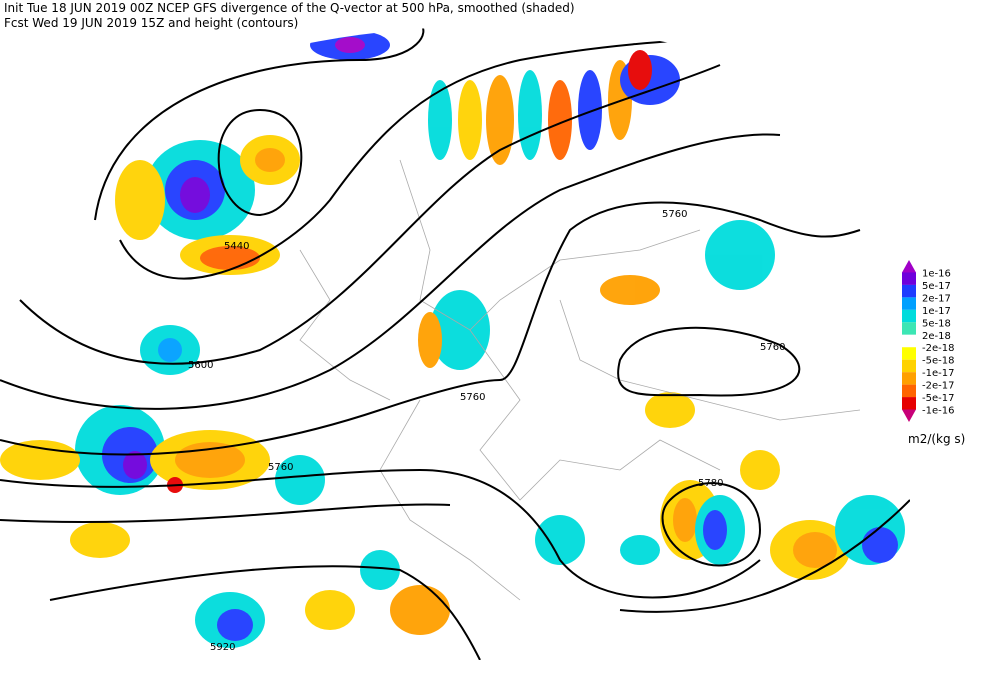  I want to click on contour-label: 5600, so click(200, 365).